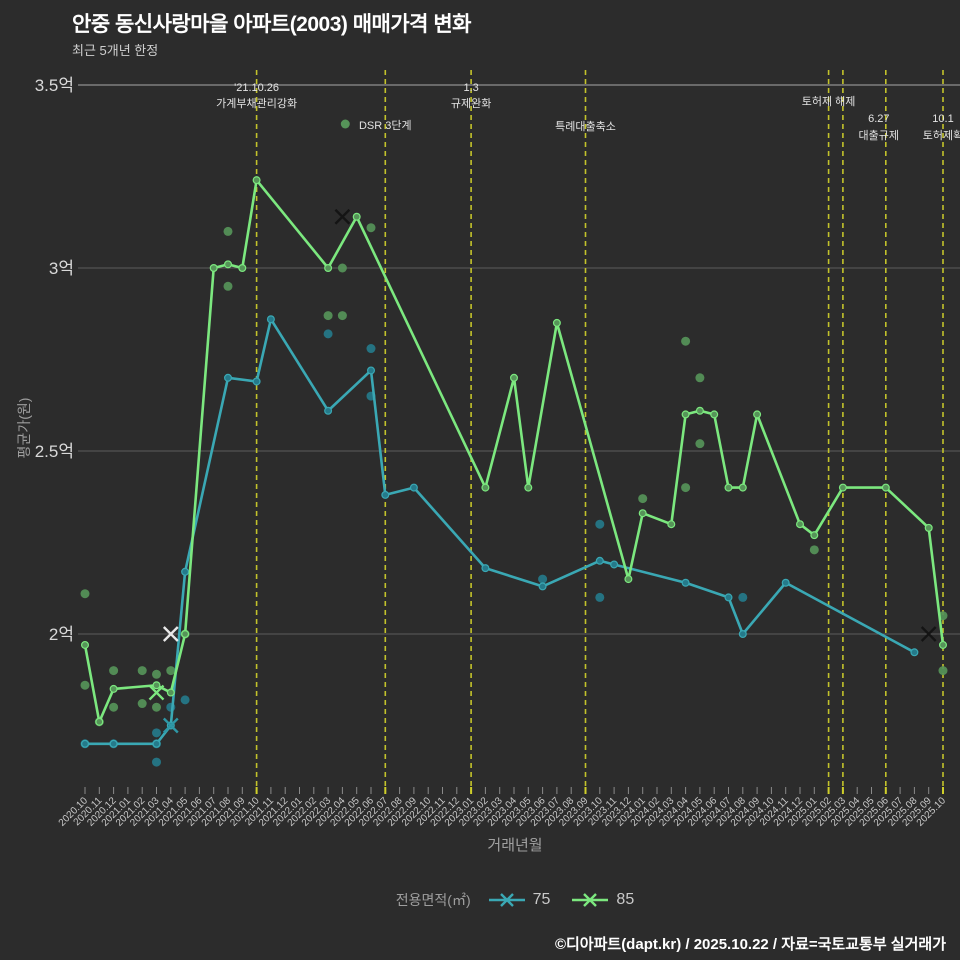 This screenshot has height=960, width=960. Describe the element at coordinates (256, 103) in the screenshot. I see `event-annotation: 가계부채관리강화` at that location.